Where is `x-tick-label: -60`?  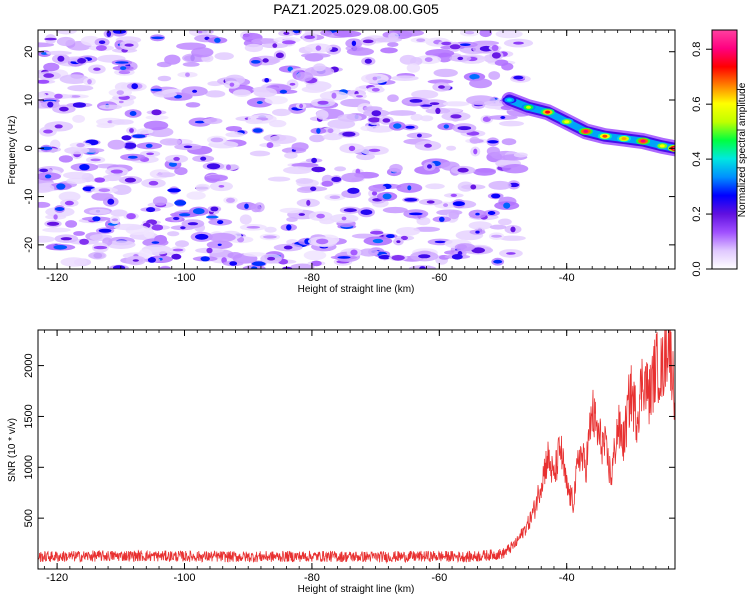
x-tick-label: -60 is located at coordinates (439, 578).